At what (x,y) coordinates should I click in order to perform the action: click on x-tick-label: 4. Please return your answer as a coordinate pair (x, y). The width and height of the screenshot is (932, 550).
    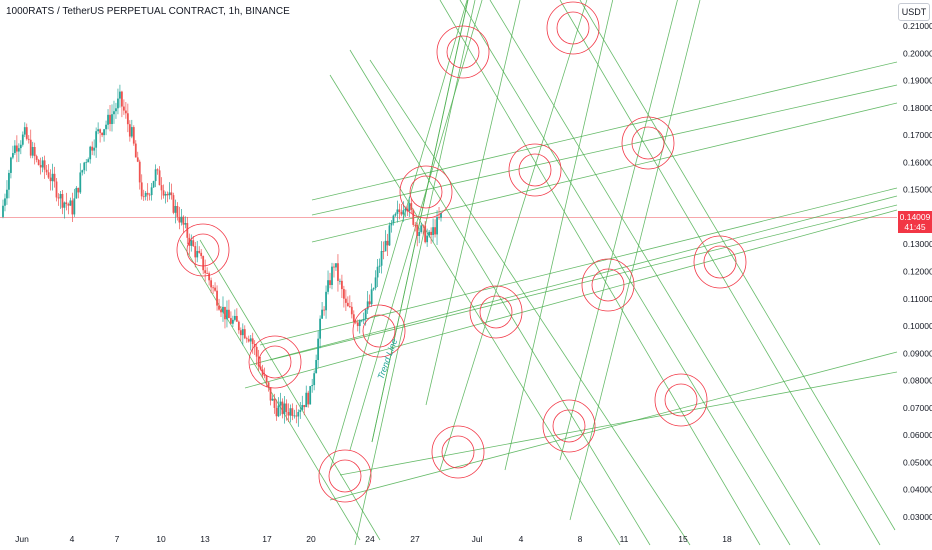
    Looking at the image, I should click on (521, 539).